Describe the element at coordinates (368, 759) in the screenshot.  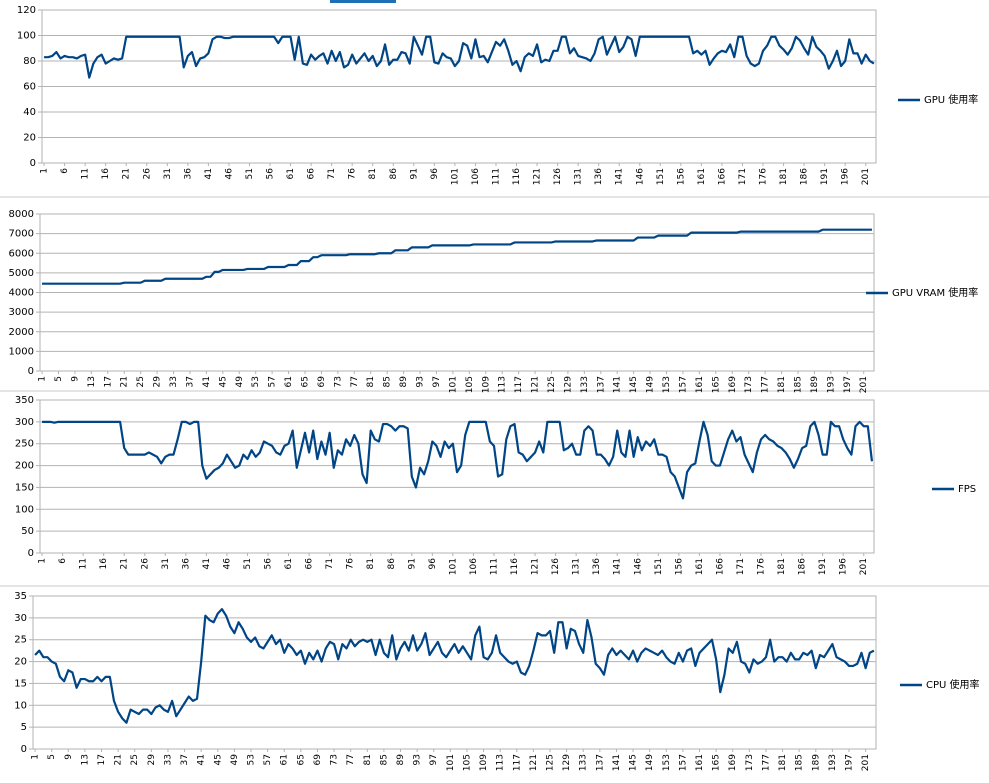
I see `x-tick-label: 81` at that location.